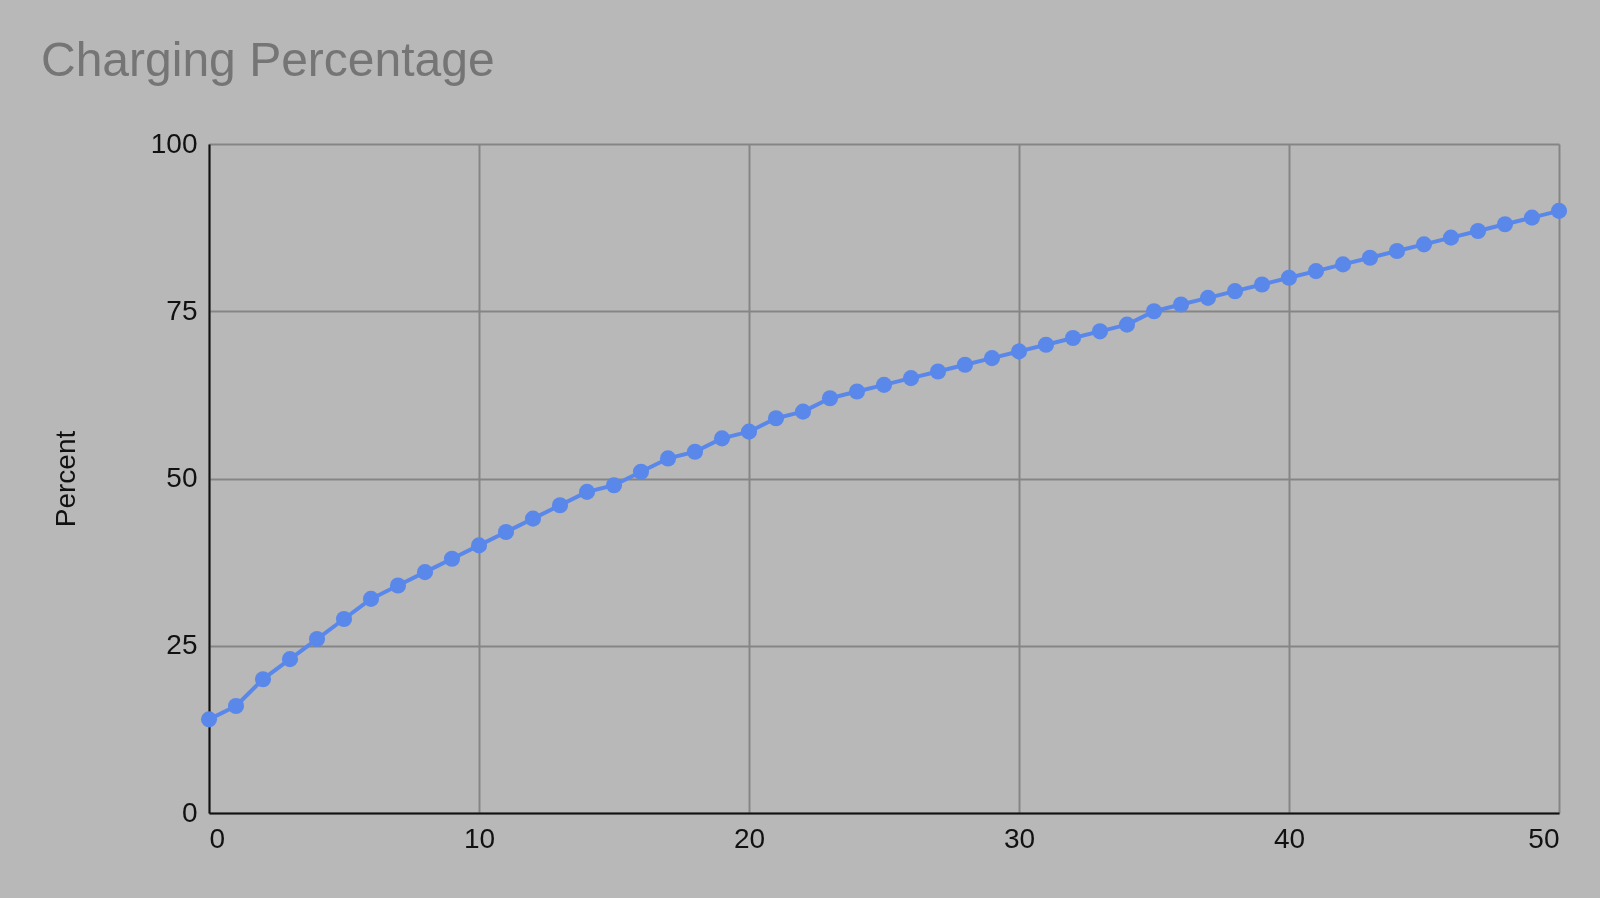 Image resolution: width=1600 pixels, height=898 pixels. I want to click on x-tick-label: 40, so click(1289, 838).